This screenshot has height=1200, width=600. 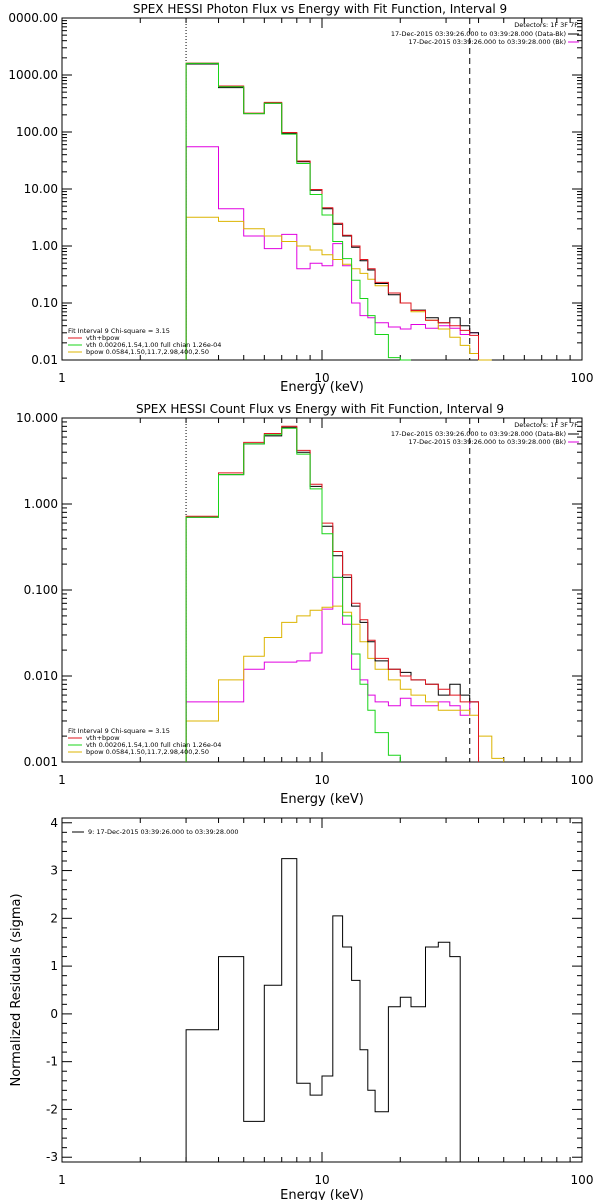 What do you see at coordinates (16, 989) in the screenshot?
I see `y-axis-label: Normalized Residuals (sigma)` at bounding box center [16, 989].